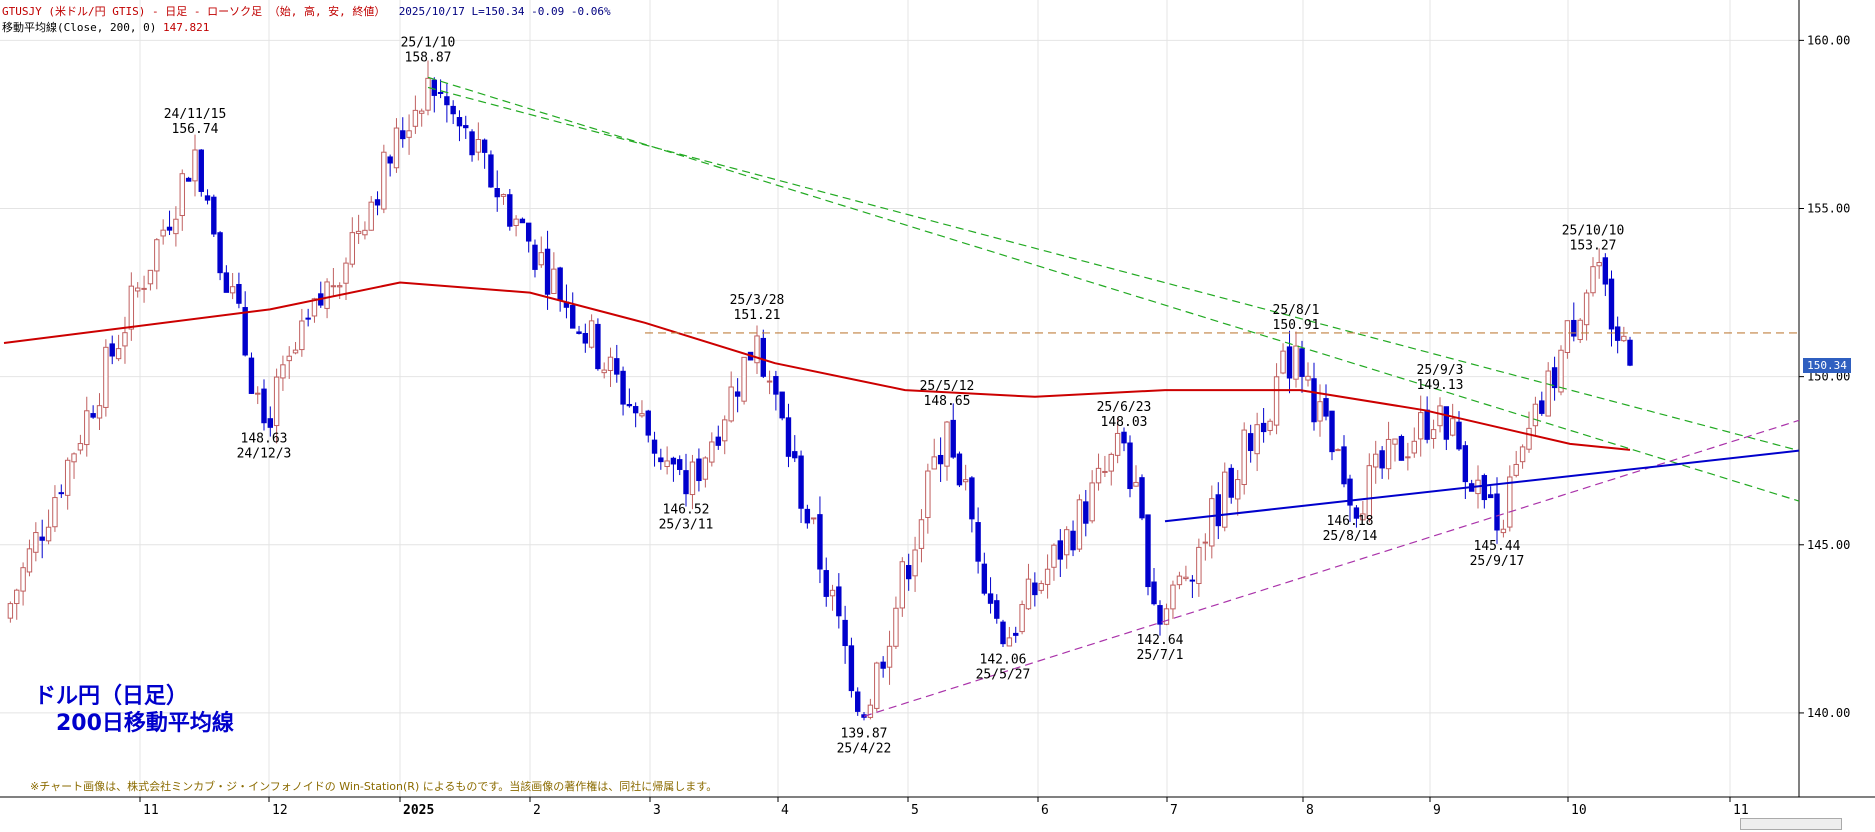 The width and height of the screenshot is (1875, 832). I want to click on caption-line-2: 200日移動平均線, so click(134, 723).